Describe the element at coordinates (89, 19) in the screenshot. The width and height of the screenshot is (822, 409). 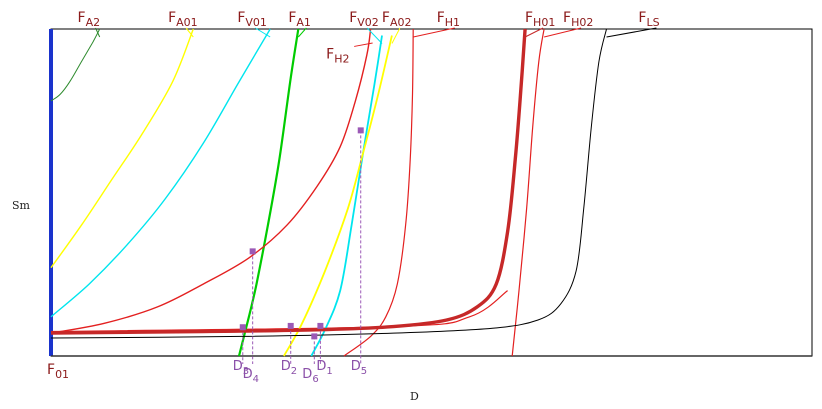
I see `series-label-fa2: FA2` at that location.